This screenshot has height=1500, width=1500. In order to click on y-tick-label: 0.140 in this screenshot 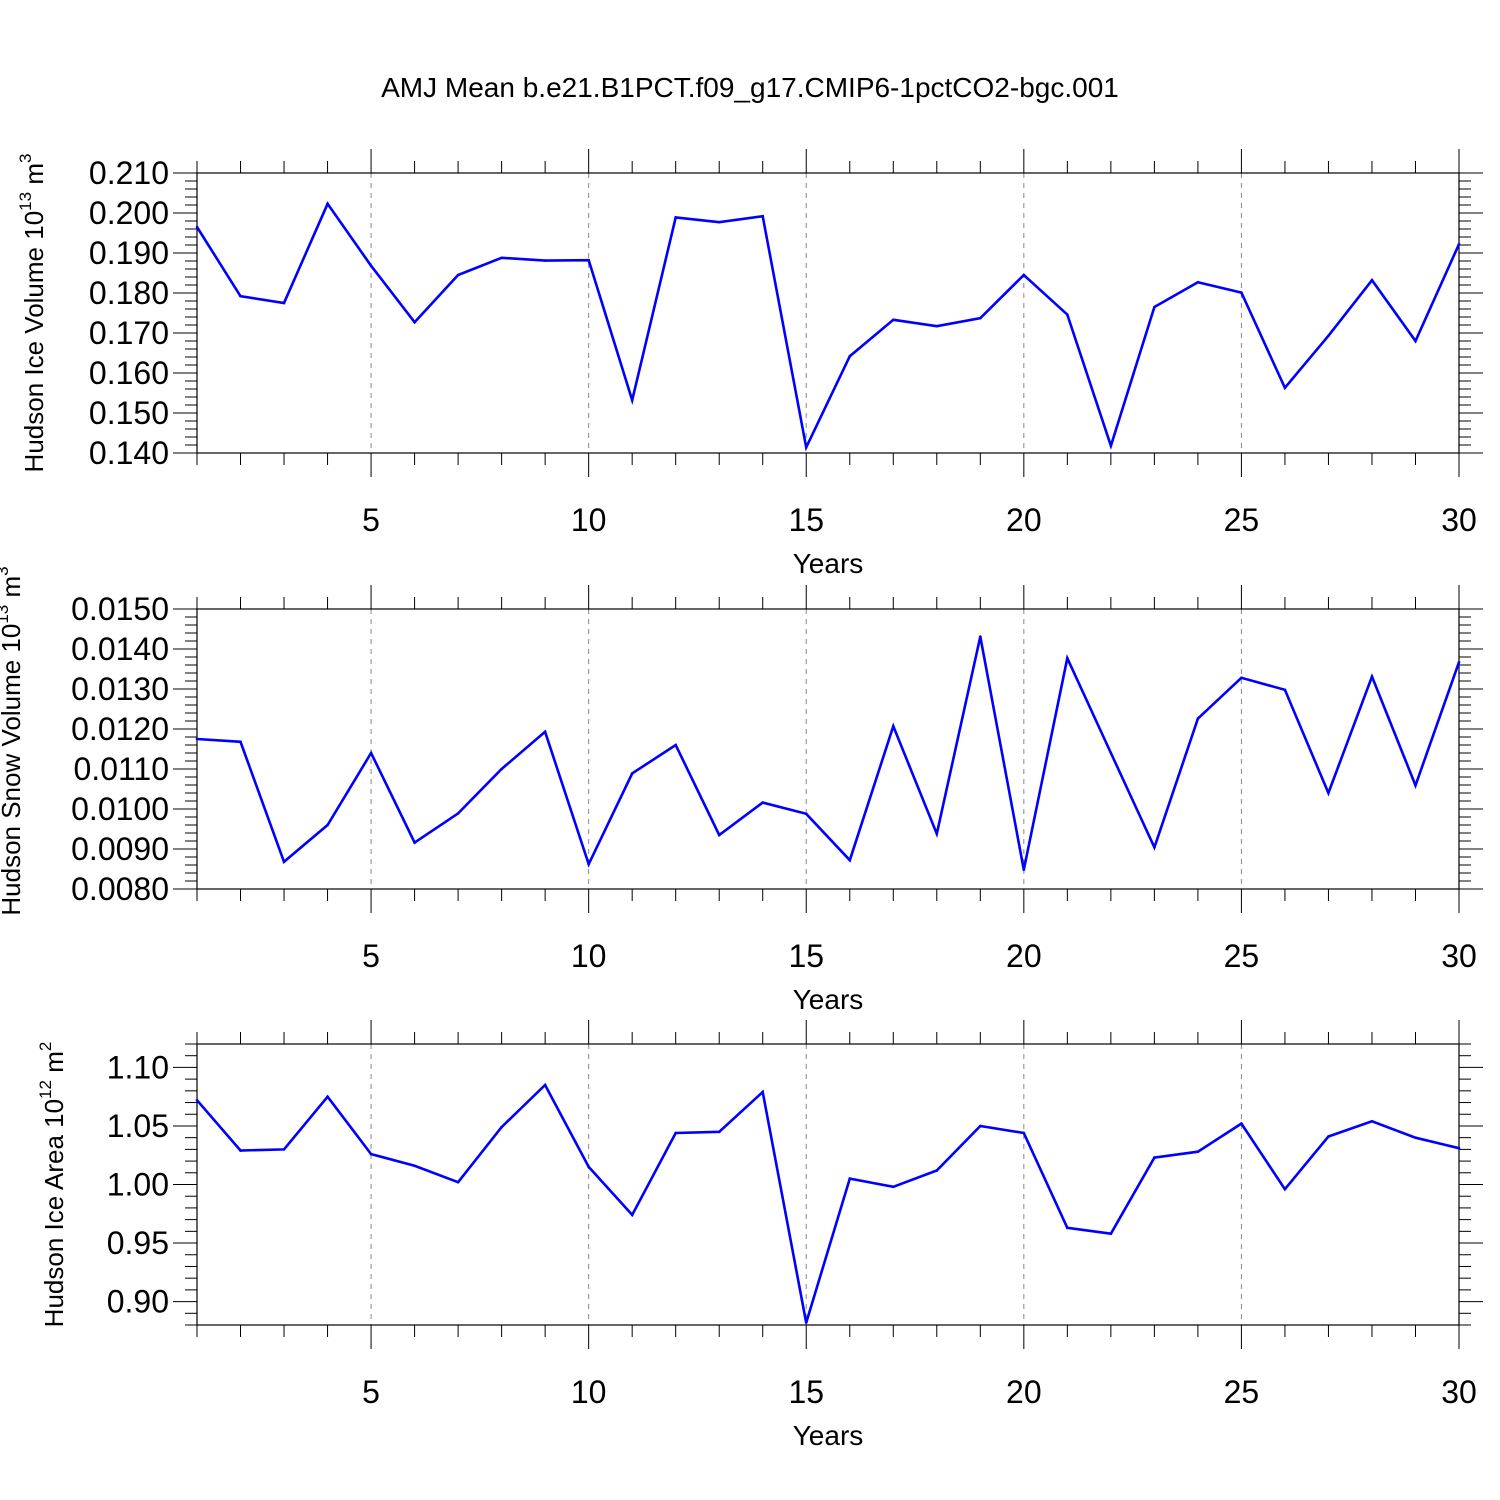, I will do `click(129, 453)`.